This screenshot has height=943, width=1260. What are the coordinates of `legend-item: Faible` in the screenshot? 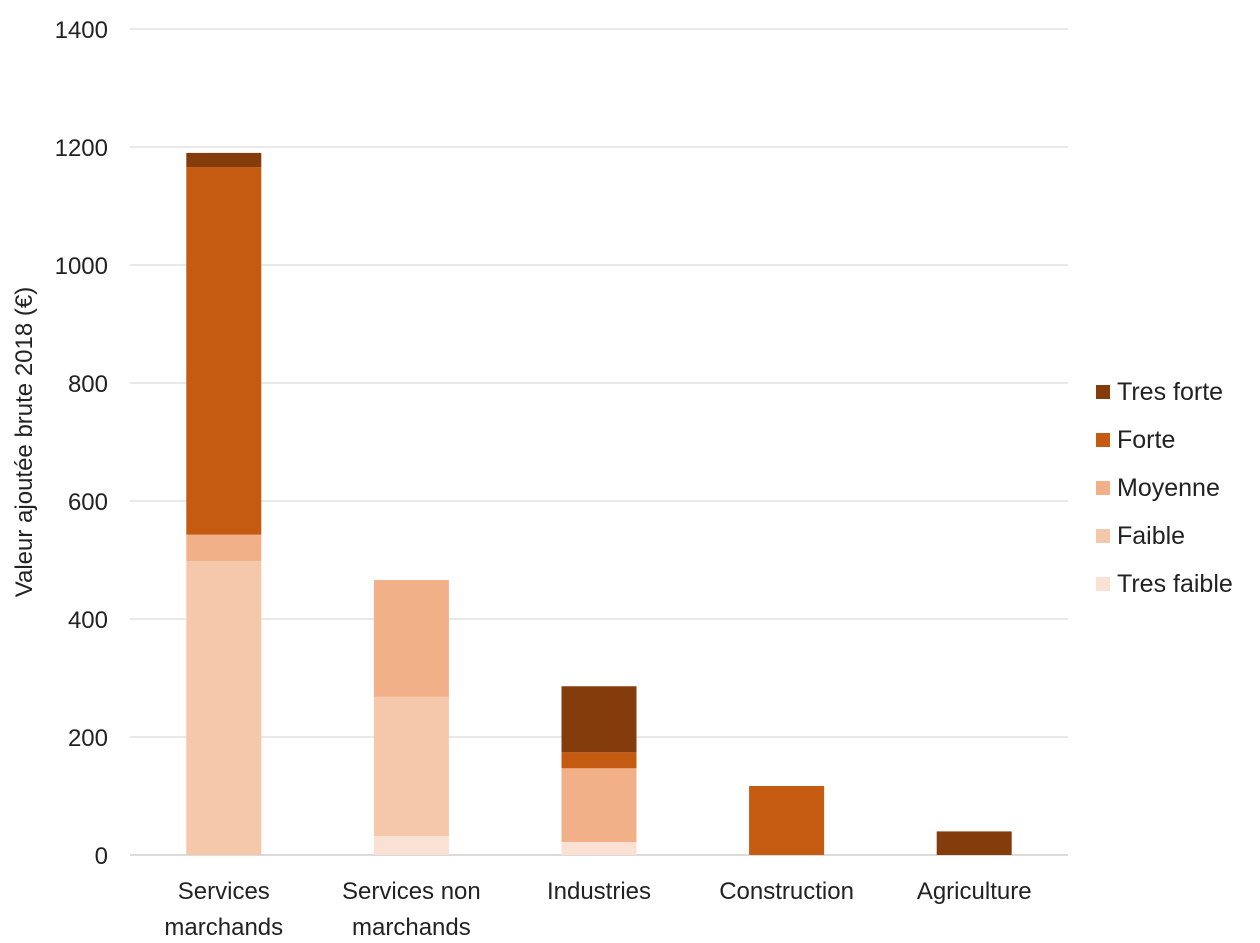 It's located at (1164, 536).